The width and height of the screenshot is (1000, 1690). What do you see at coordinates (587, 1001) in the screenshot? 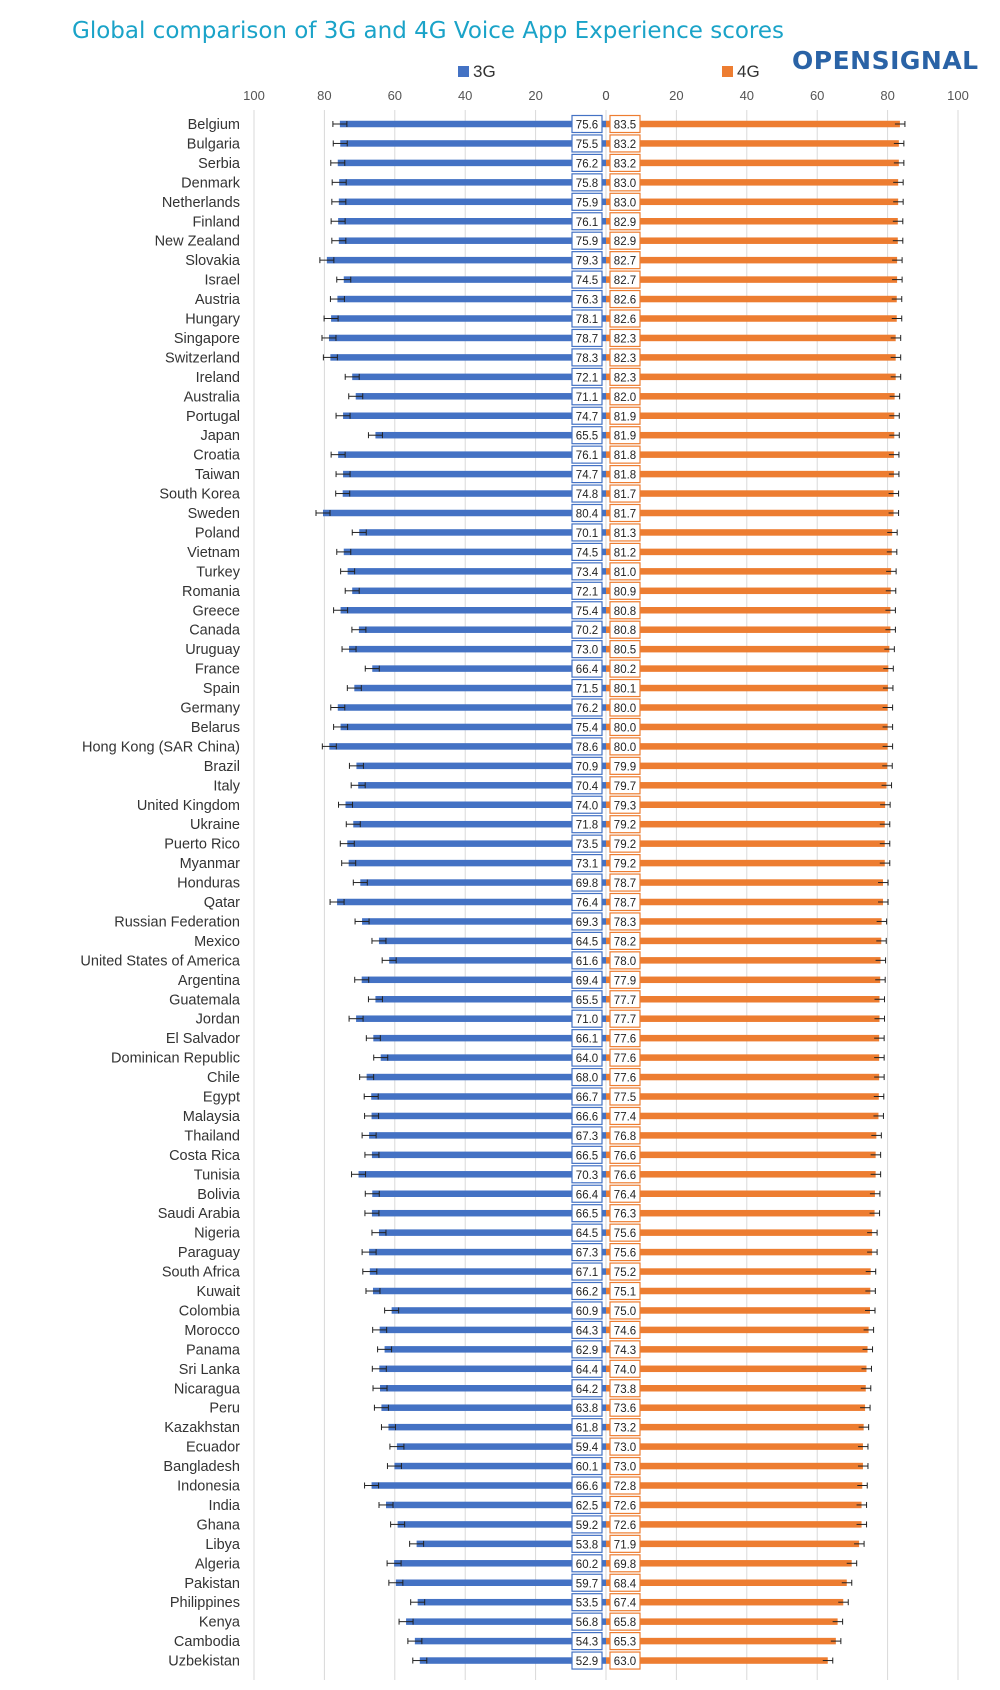
I see `data-label-3g: 65.5` at bounding box center [587, 1001].